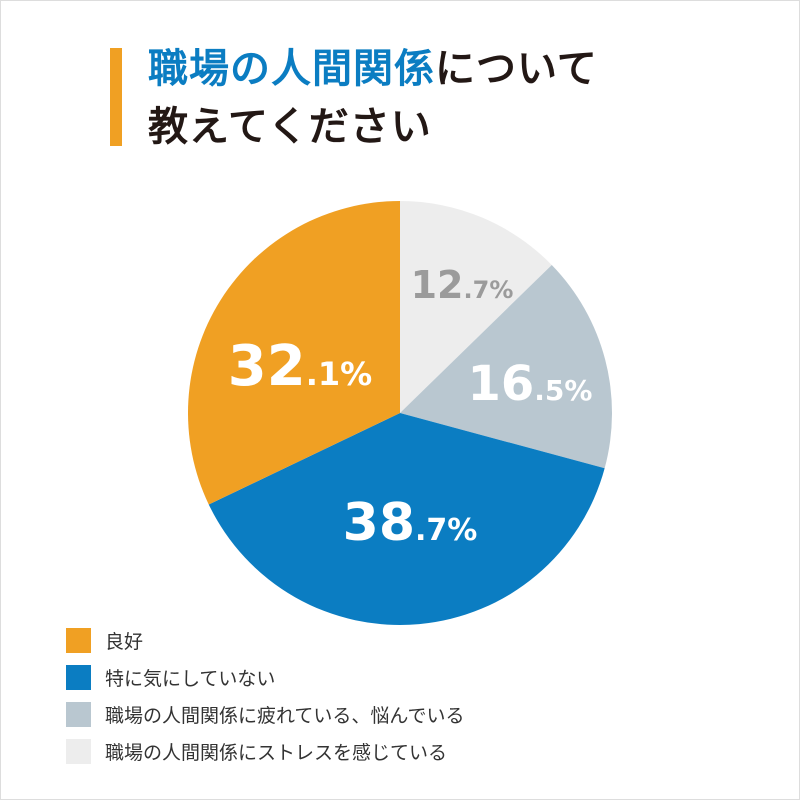 The image size is (800, 800). What do you see at coordinates (124, 642) in the screenshot?
I see `legend-label: 良好` at bounding box center [124, 642].